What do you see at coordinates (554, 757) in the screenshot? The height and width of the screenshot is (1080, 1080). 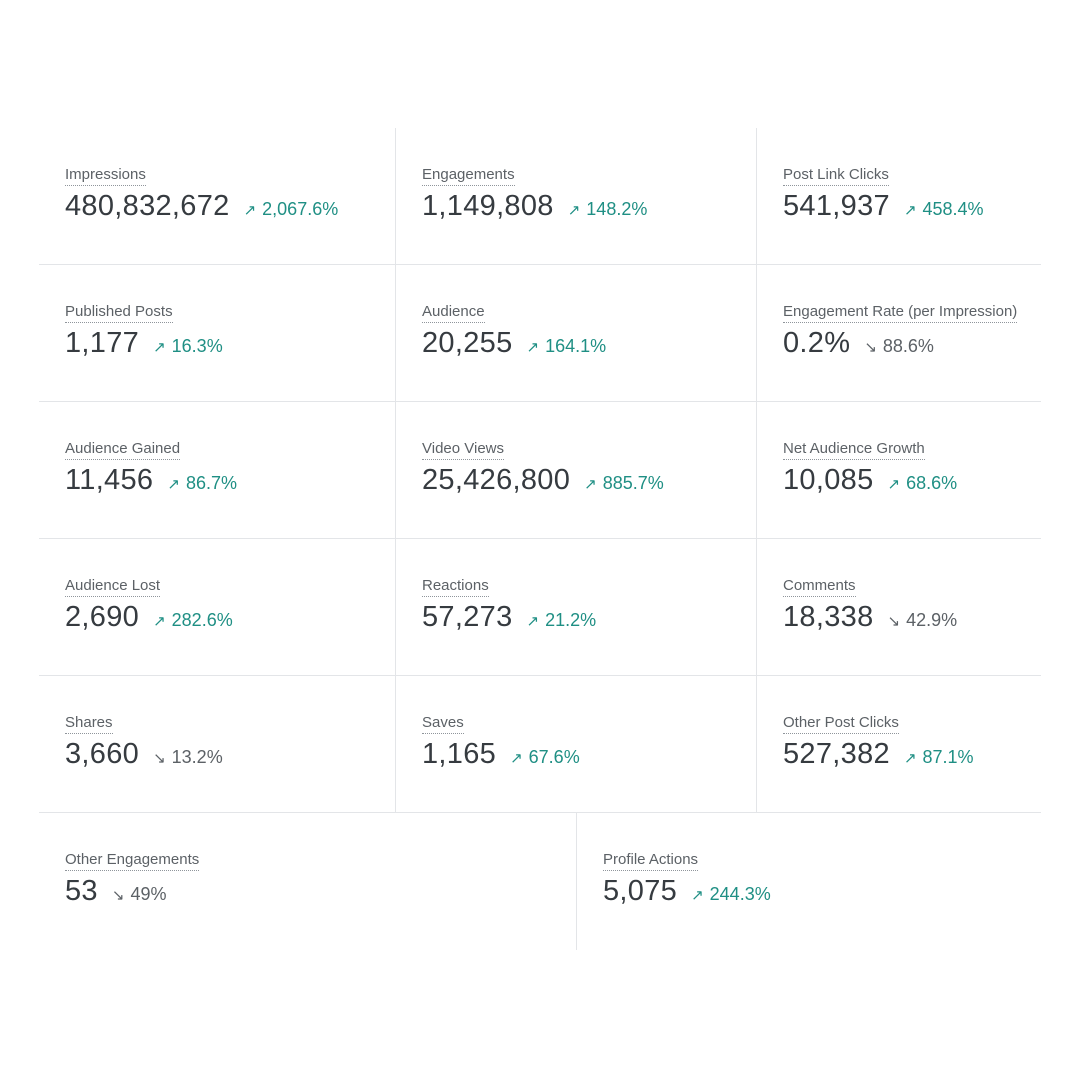 I see `delta-percent: 67.6%` at bounding box center [554, 757].